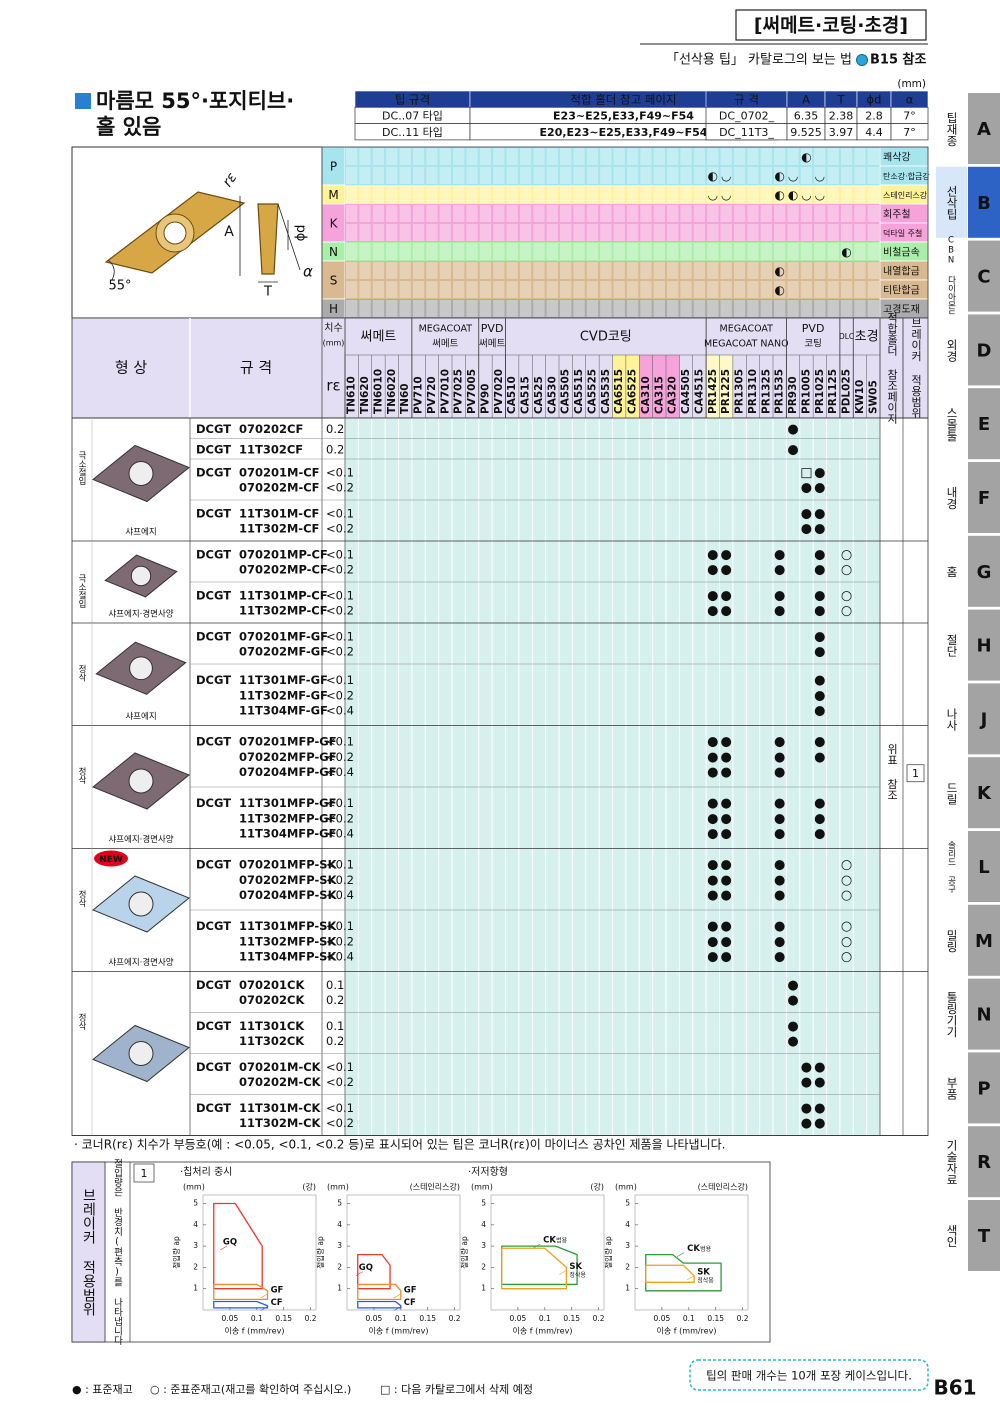 This screenshot has height=1415, width=1000. What do you see at coordinates (499, 391) in the screenshot?
I see `grade-code: PV7020` at bounding box center [499, 391].